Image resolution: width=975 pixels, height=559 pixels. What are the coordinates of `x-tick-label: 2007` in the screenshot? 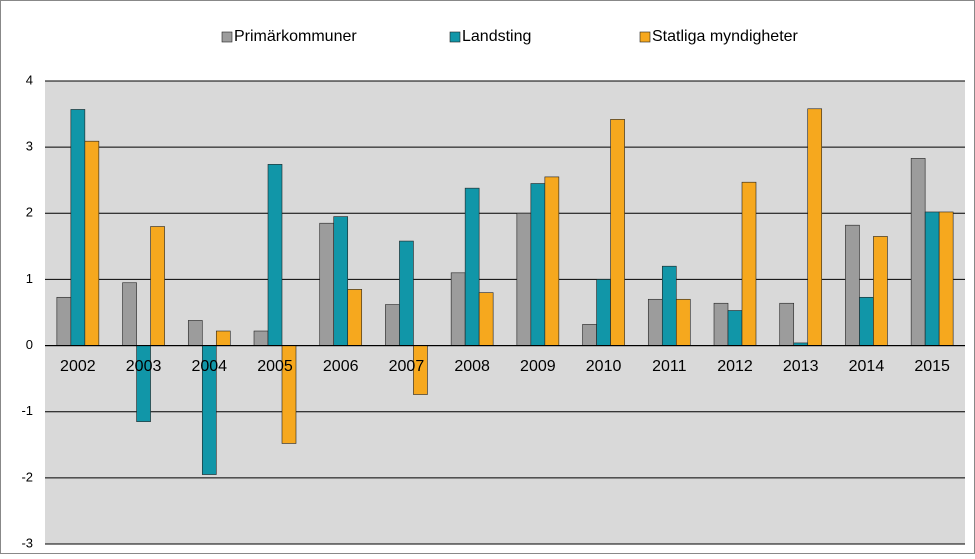 It's located at (407, 366).